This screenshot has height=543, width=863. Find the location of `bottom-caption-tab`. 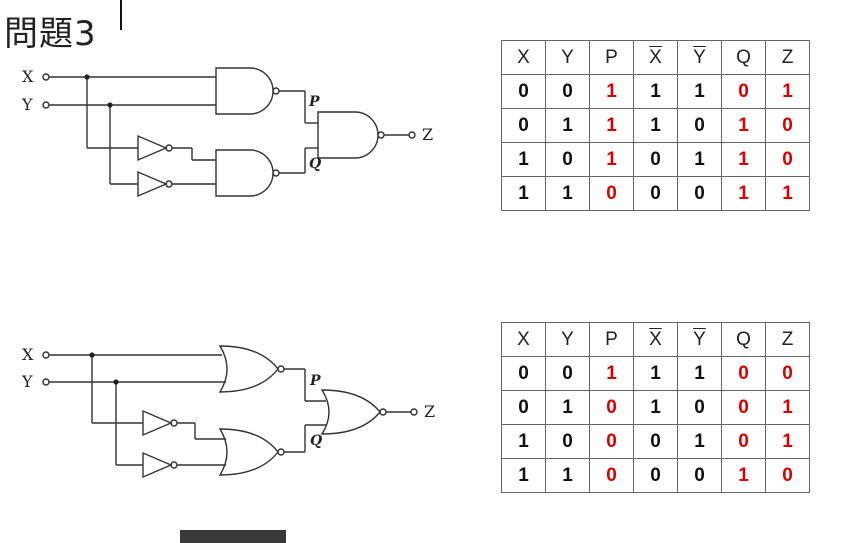

bottom-caption-tab is located at coordinates (233, 536).